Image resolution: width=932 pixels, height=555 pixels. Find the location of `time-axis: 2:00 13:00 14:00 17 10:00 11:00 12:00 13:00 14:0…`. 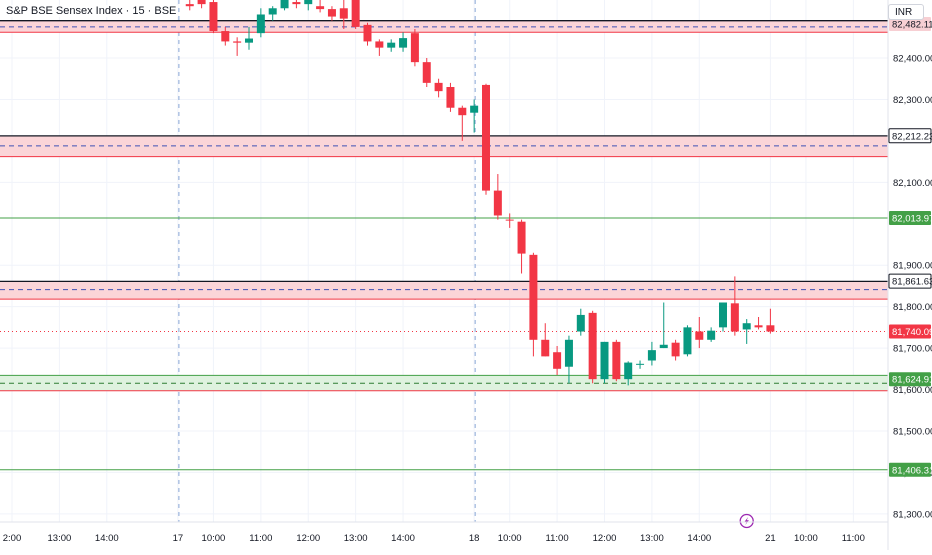

time-axis: 2:00 13:00 14:00 17 10:00 11:00 12:00 13:00 14:0… is located at coordinates (434, 538).